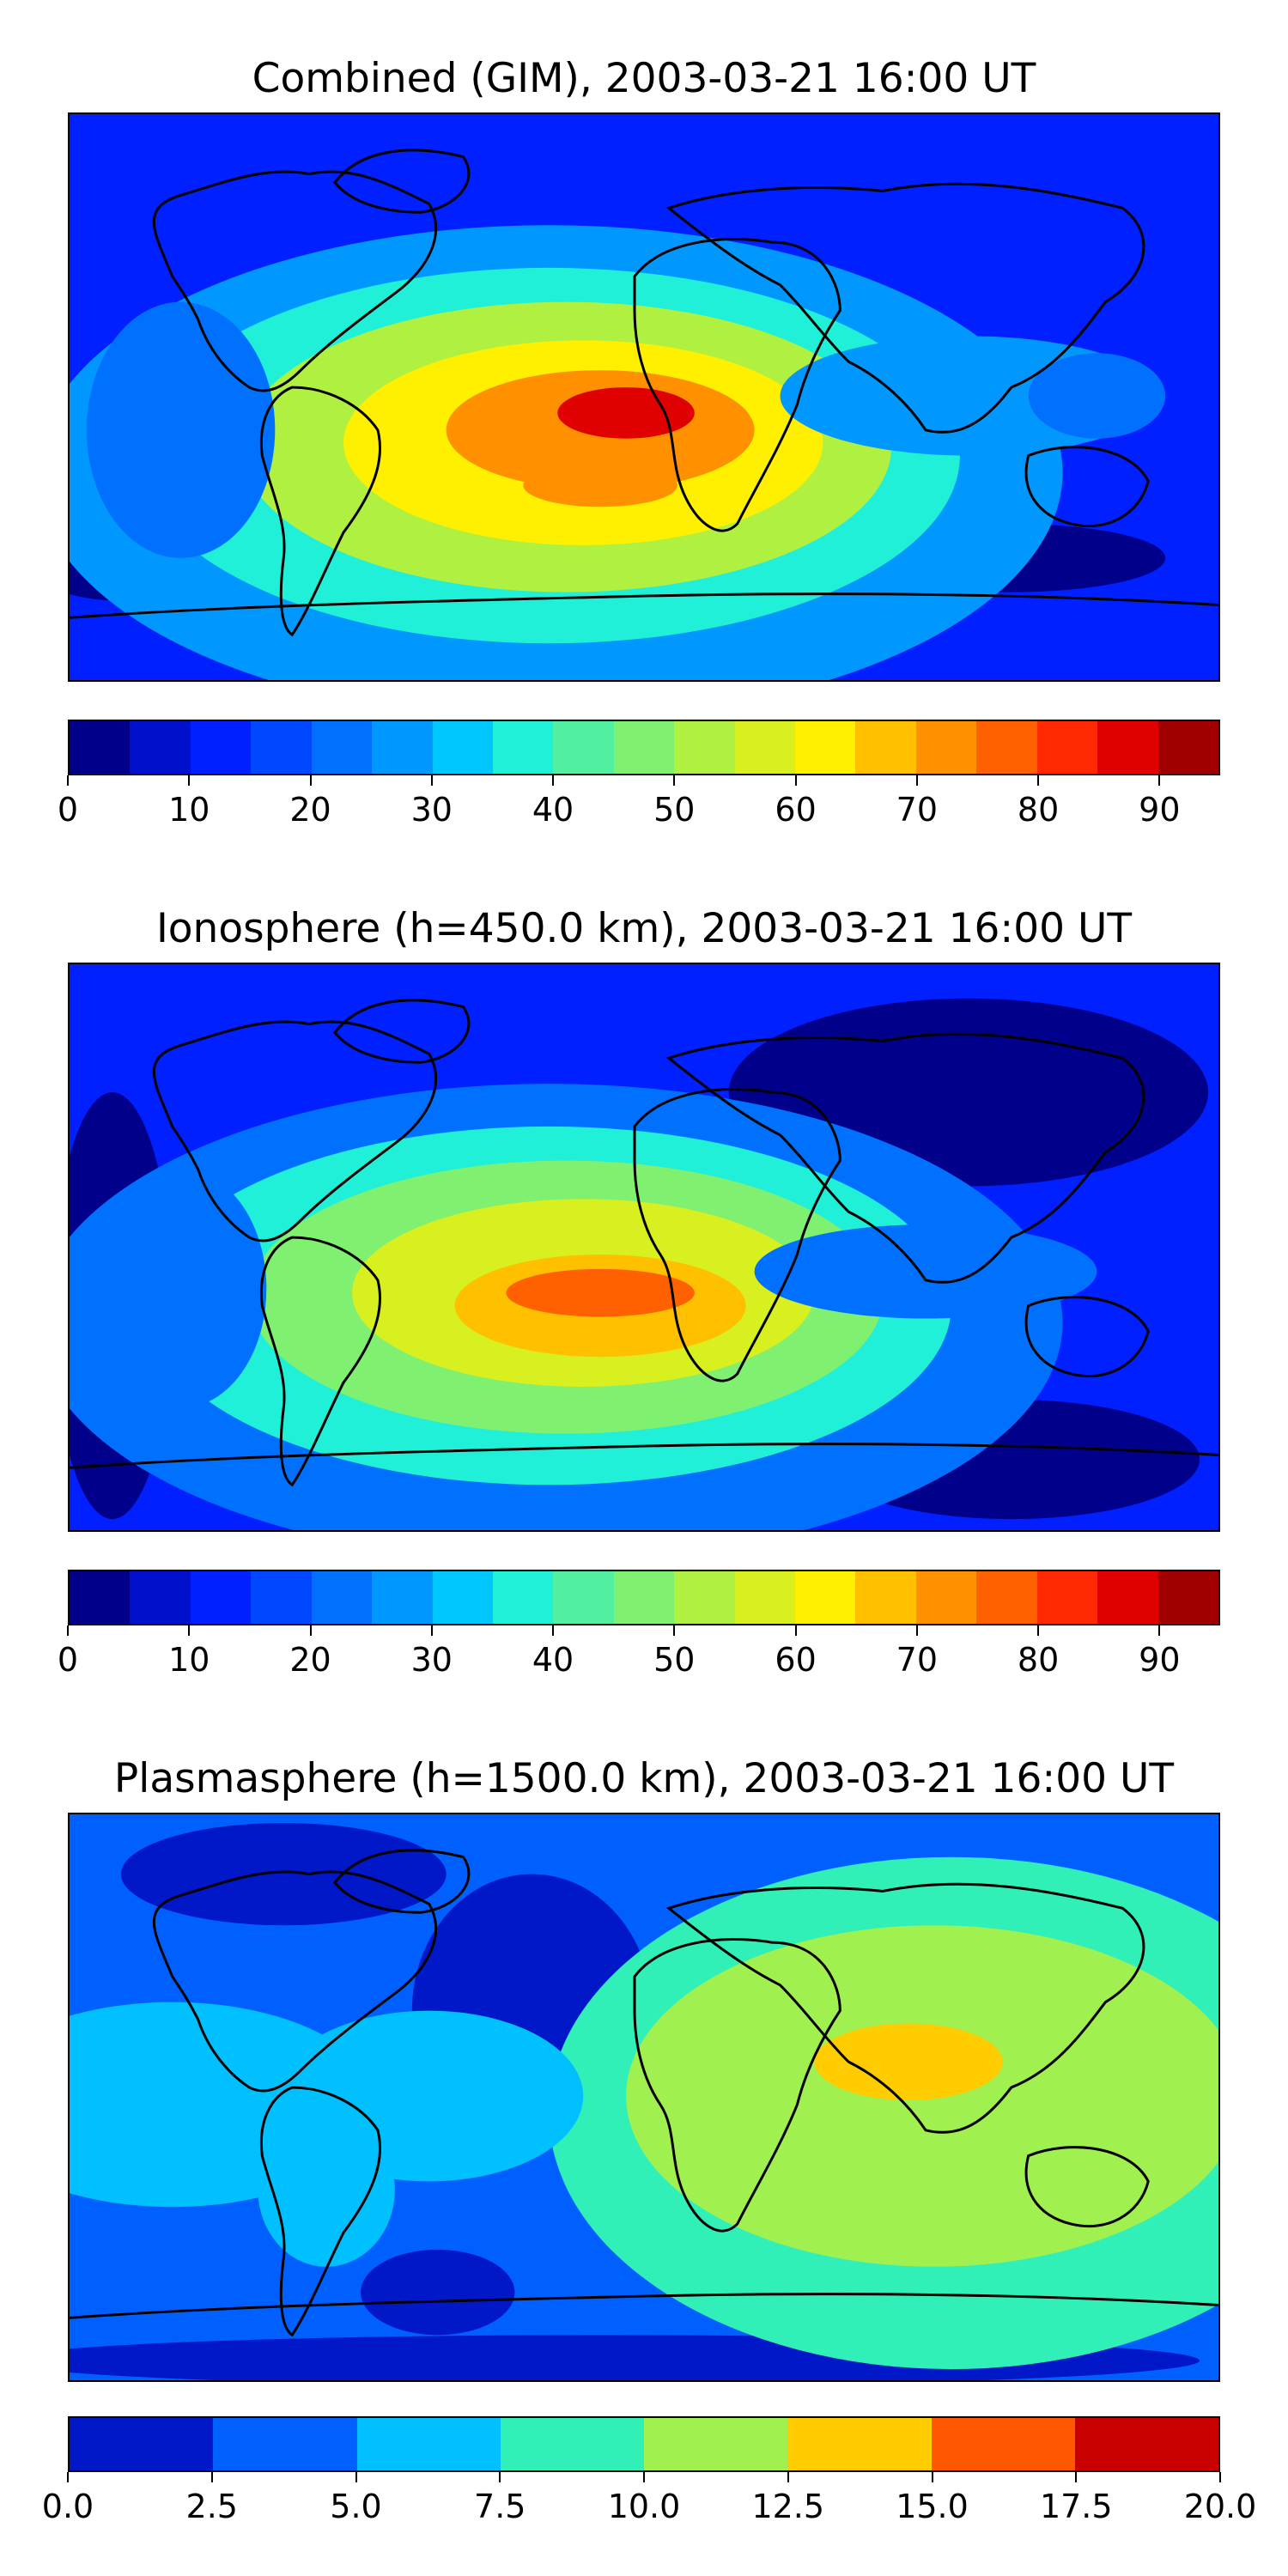  What do you see at coordinates (356, 2507) in the screenshot?
I see `colorbar-tick-label: 5.0` at bounding box center [356, 2507].